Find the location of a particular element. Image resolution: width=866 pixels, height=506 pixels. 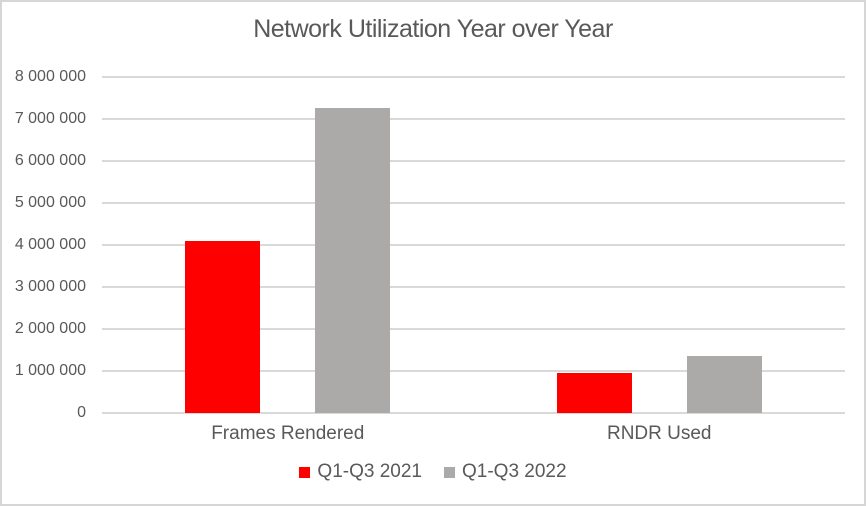

x-axis-label-rndr-used: RNDR Used is located at coordinates (659, 433).